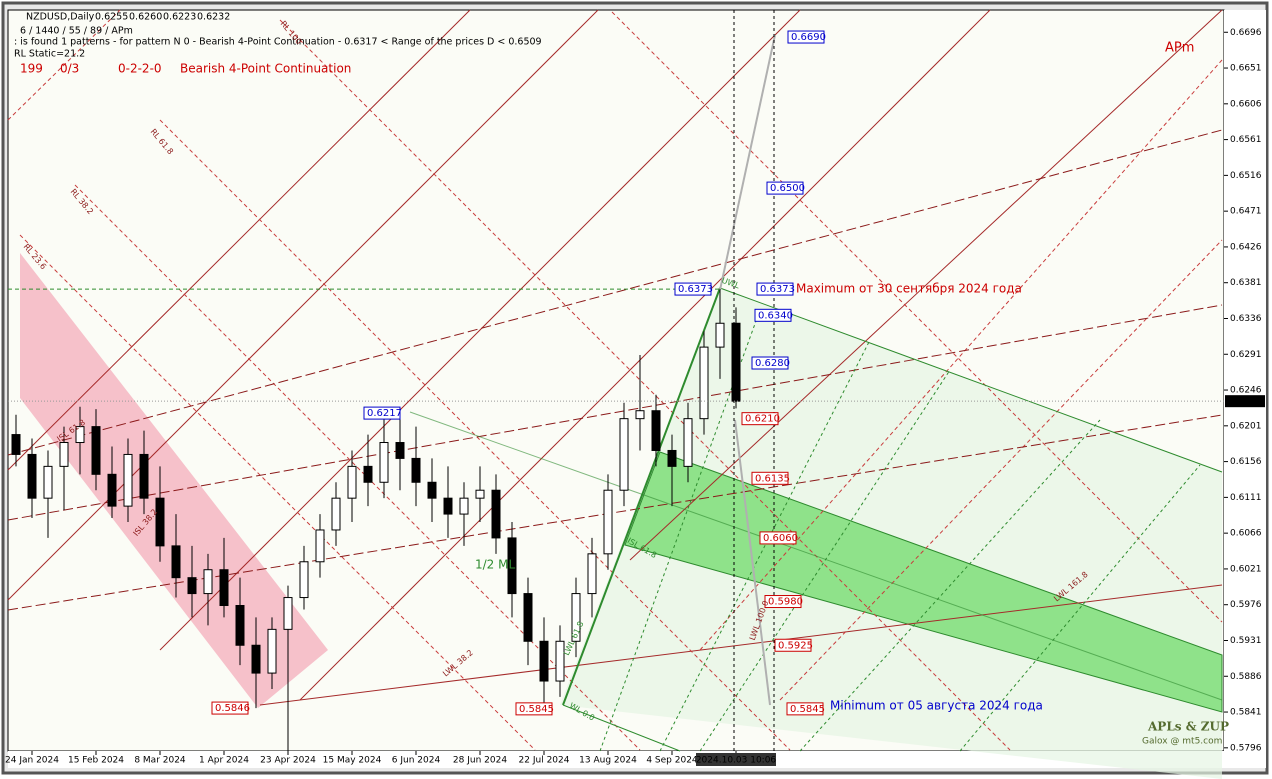 The height and width of the screenshot is (779, 1272). I want to click on price-label: 0.6373, so click(777, 289).